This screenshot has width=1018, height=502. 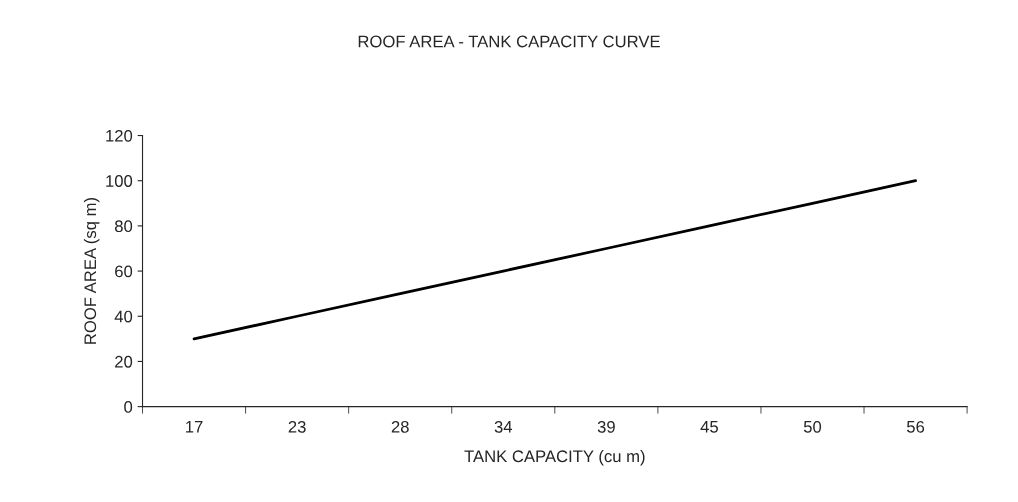 I want to click on x-tick-label: 34, so click(x=503, y=426).